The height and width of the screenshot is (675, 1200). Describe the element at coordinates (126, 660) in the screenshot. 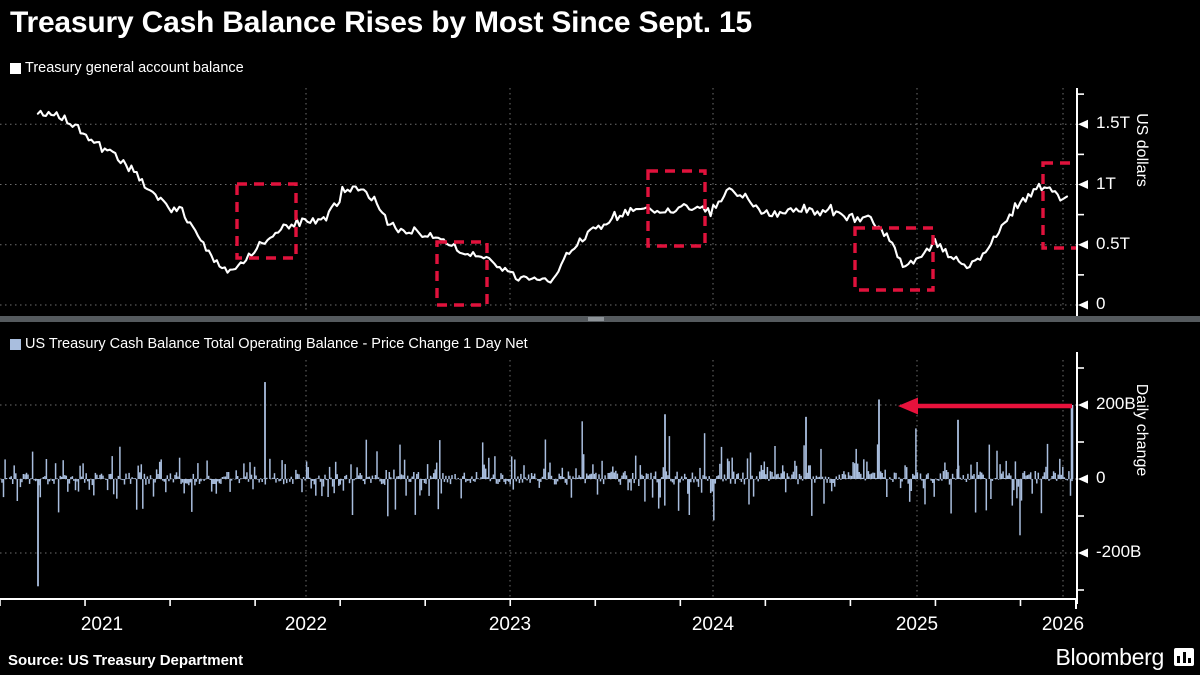

I see `source-note: Source: US Treasury Department` at that location.